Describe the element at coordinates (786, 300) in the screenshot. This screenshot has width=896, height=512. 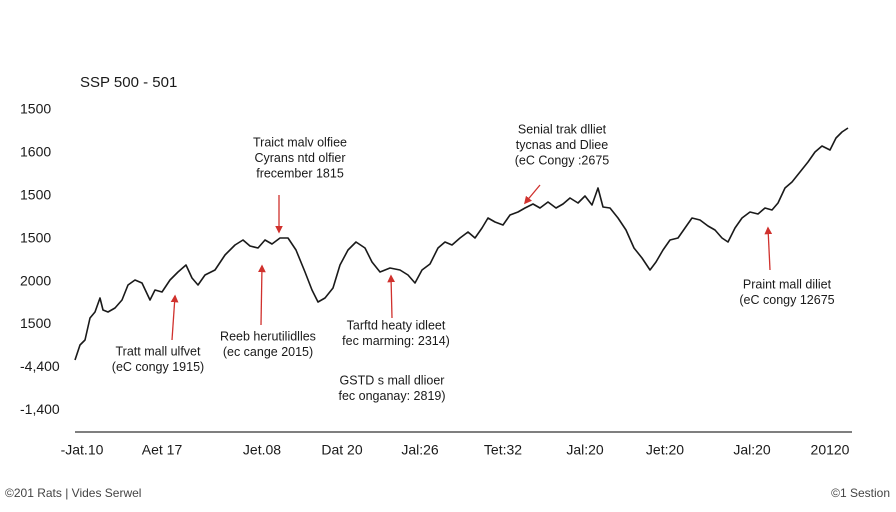
I see `annotation-text: (eC congy 12675` at that location.